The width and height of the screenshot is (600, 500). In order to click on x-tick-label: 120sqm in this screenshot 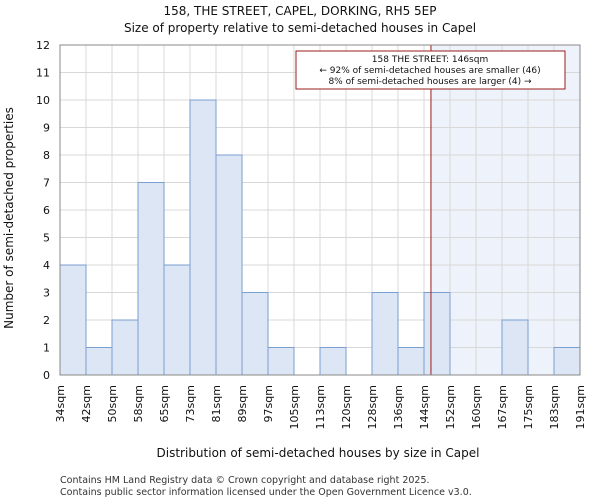, I will do `click(346, 407)`.